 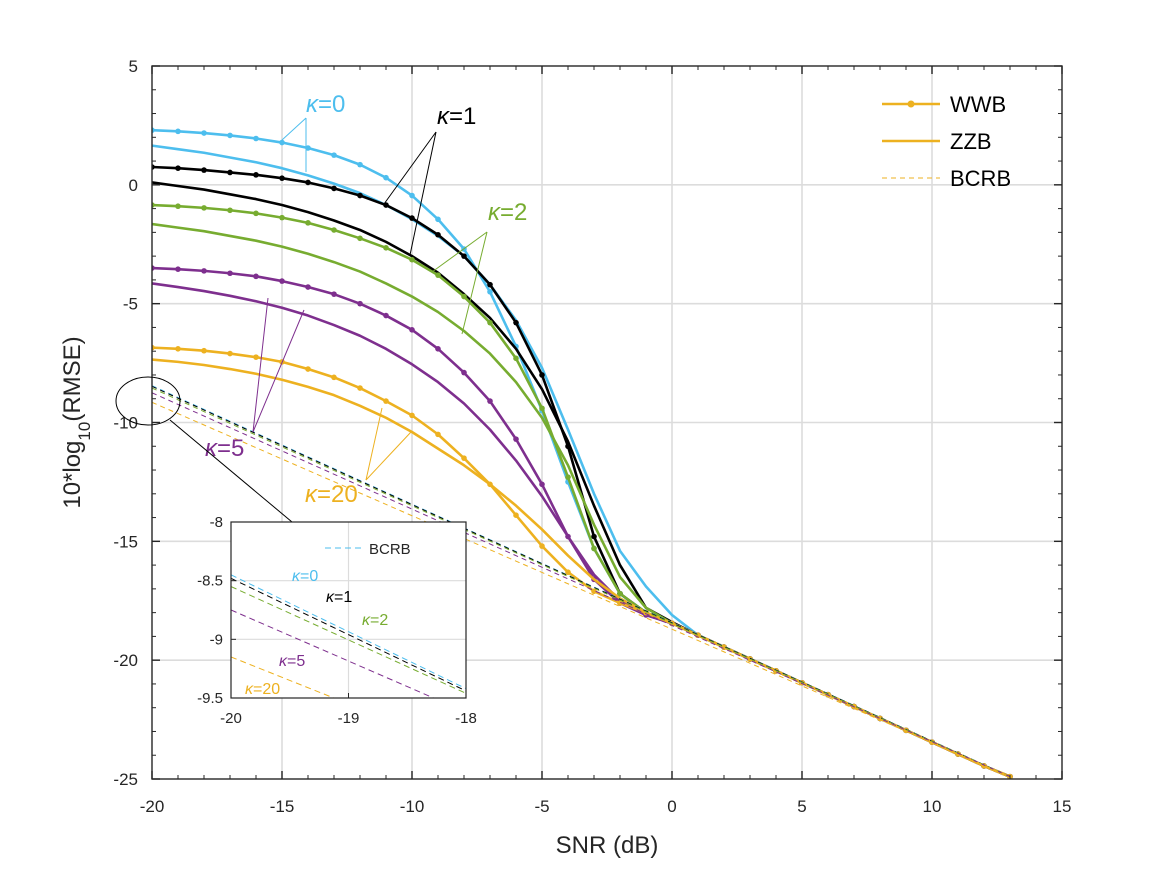 I want to click on inset-y-tick-label: -9.5, so click(x=210, y=698).